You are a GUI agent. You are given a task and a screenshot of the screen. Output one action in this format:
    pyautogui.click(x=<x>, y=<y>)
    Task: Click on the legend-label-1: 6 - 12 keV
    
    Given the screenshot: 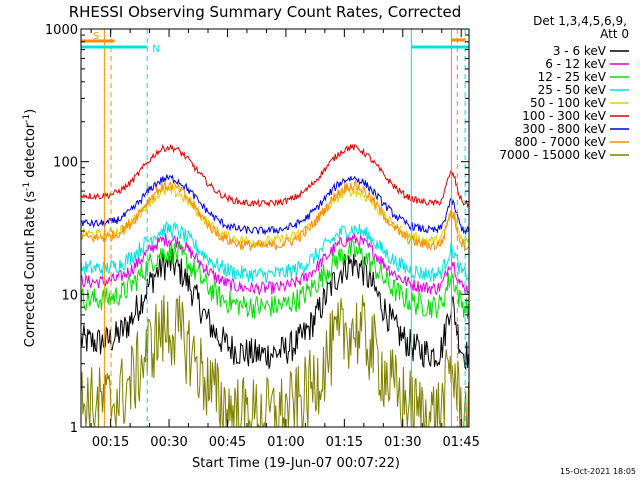 What is the action you would take?
    pyautogui.click(x=576, y=64)
    